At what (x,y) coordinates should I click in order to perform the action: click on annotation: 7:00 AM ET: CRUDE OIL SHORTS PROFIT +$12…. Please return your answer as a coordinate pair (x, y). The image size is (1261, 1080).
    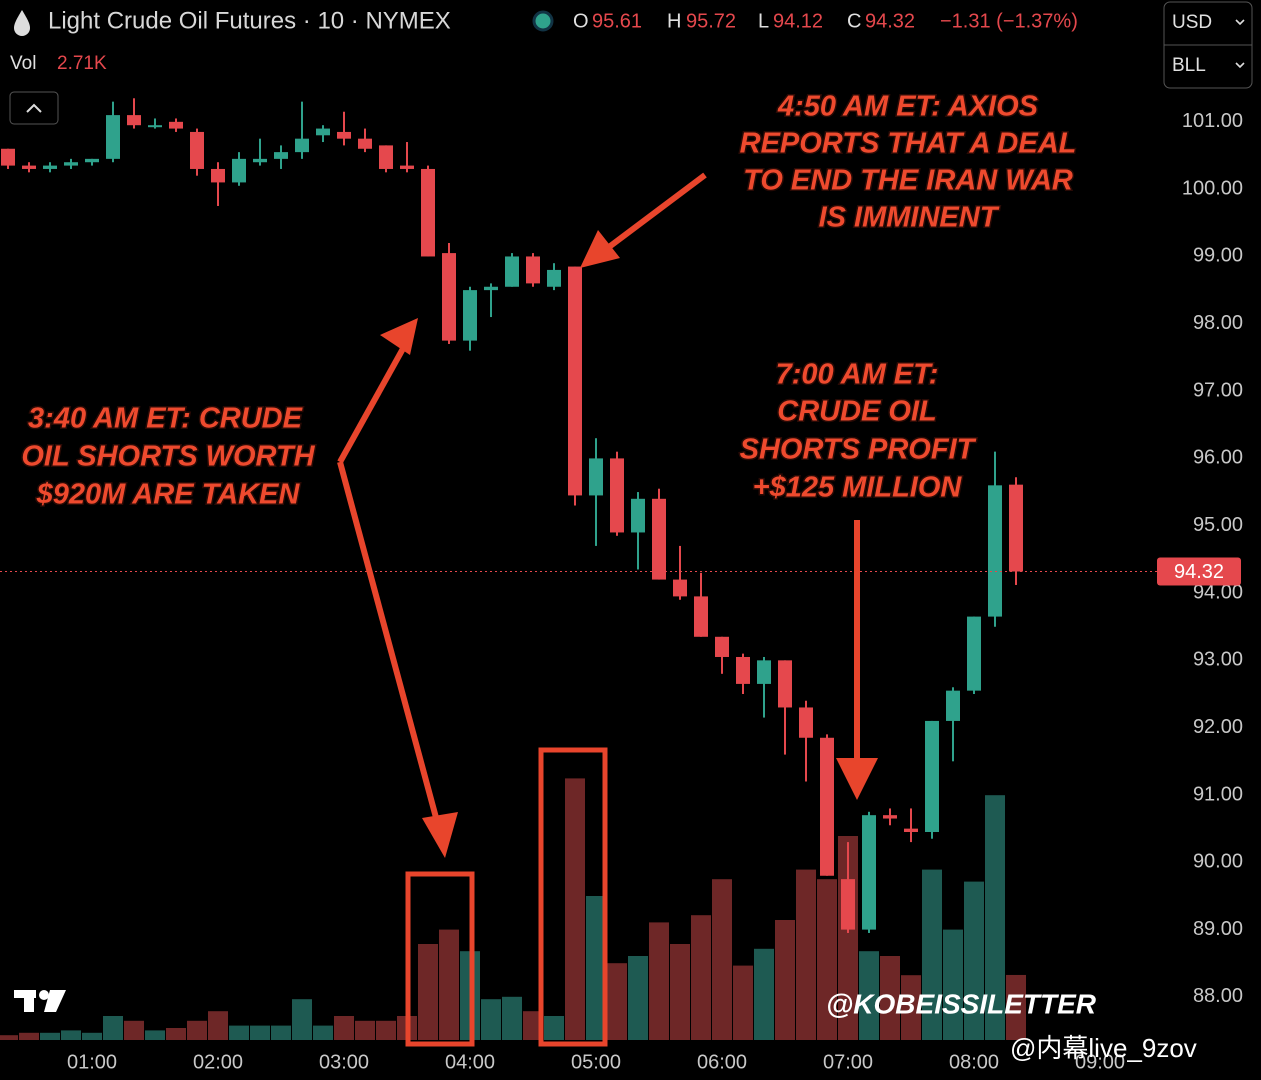
    Looking at the image, I should click on (858, 431).